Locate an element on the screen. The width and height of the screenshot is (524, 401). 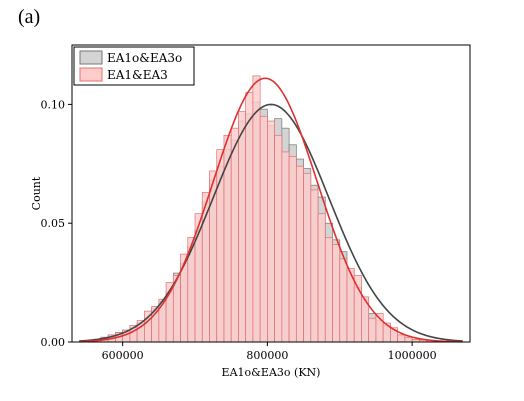
y-tick-label: 0.00 is located at coordinates (53, 342).